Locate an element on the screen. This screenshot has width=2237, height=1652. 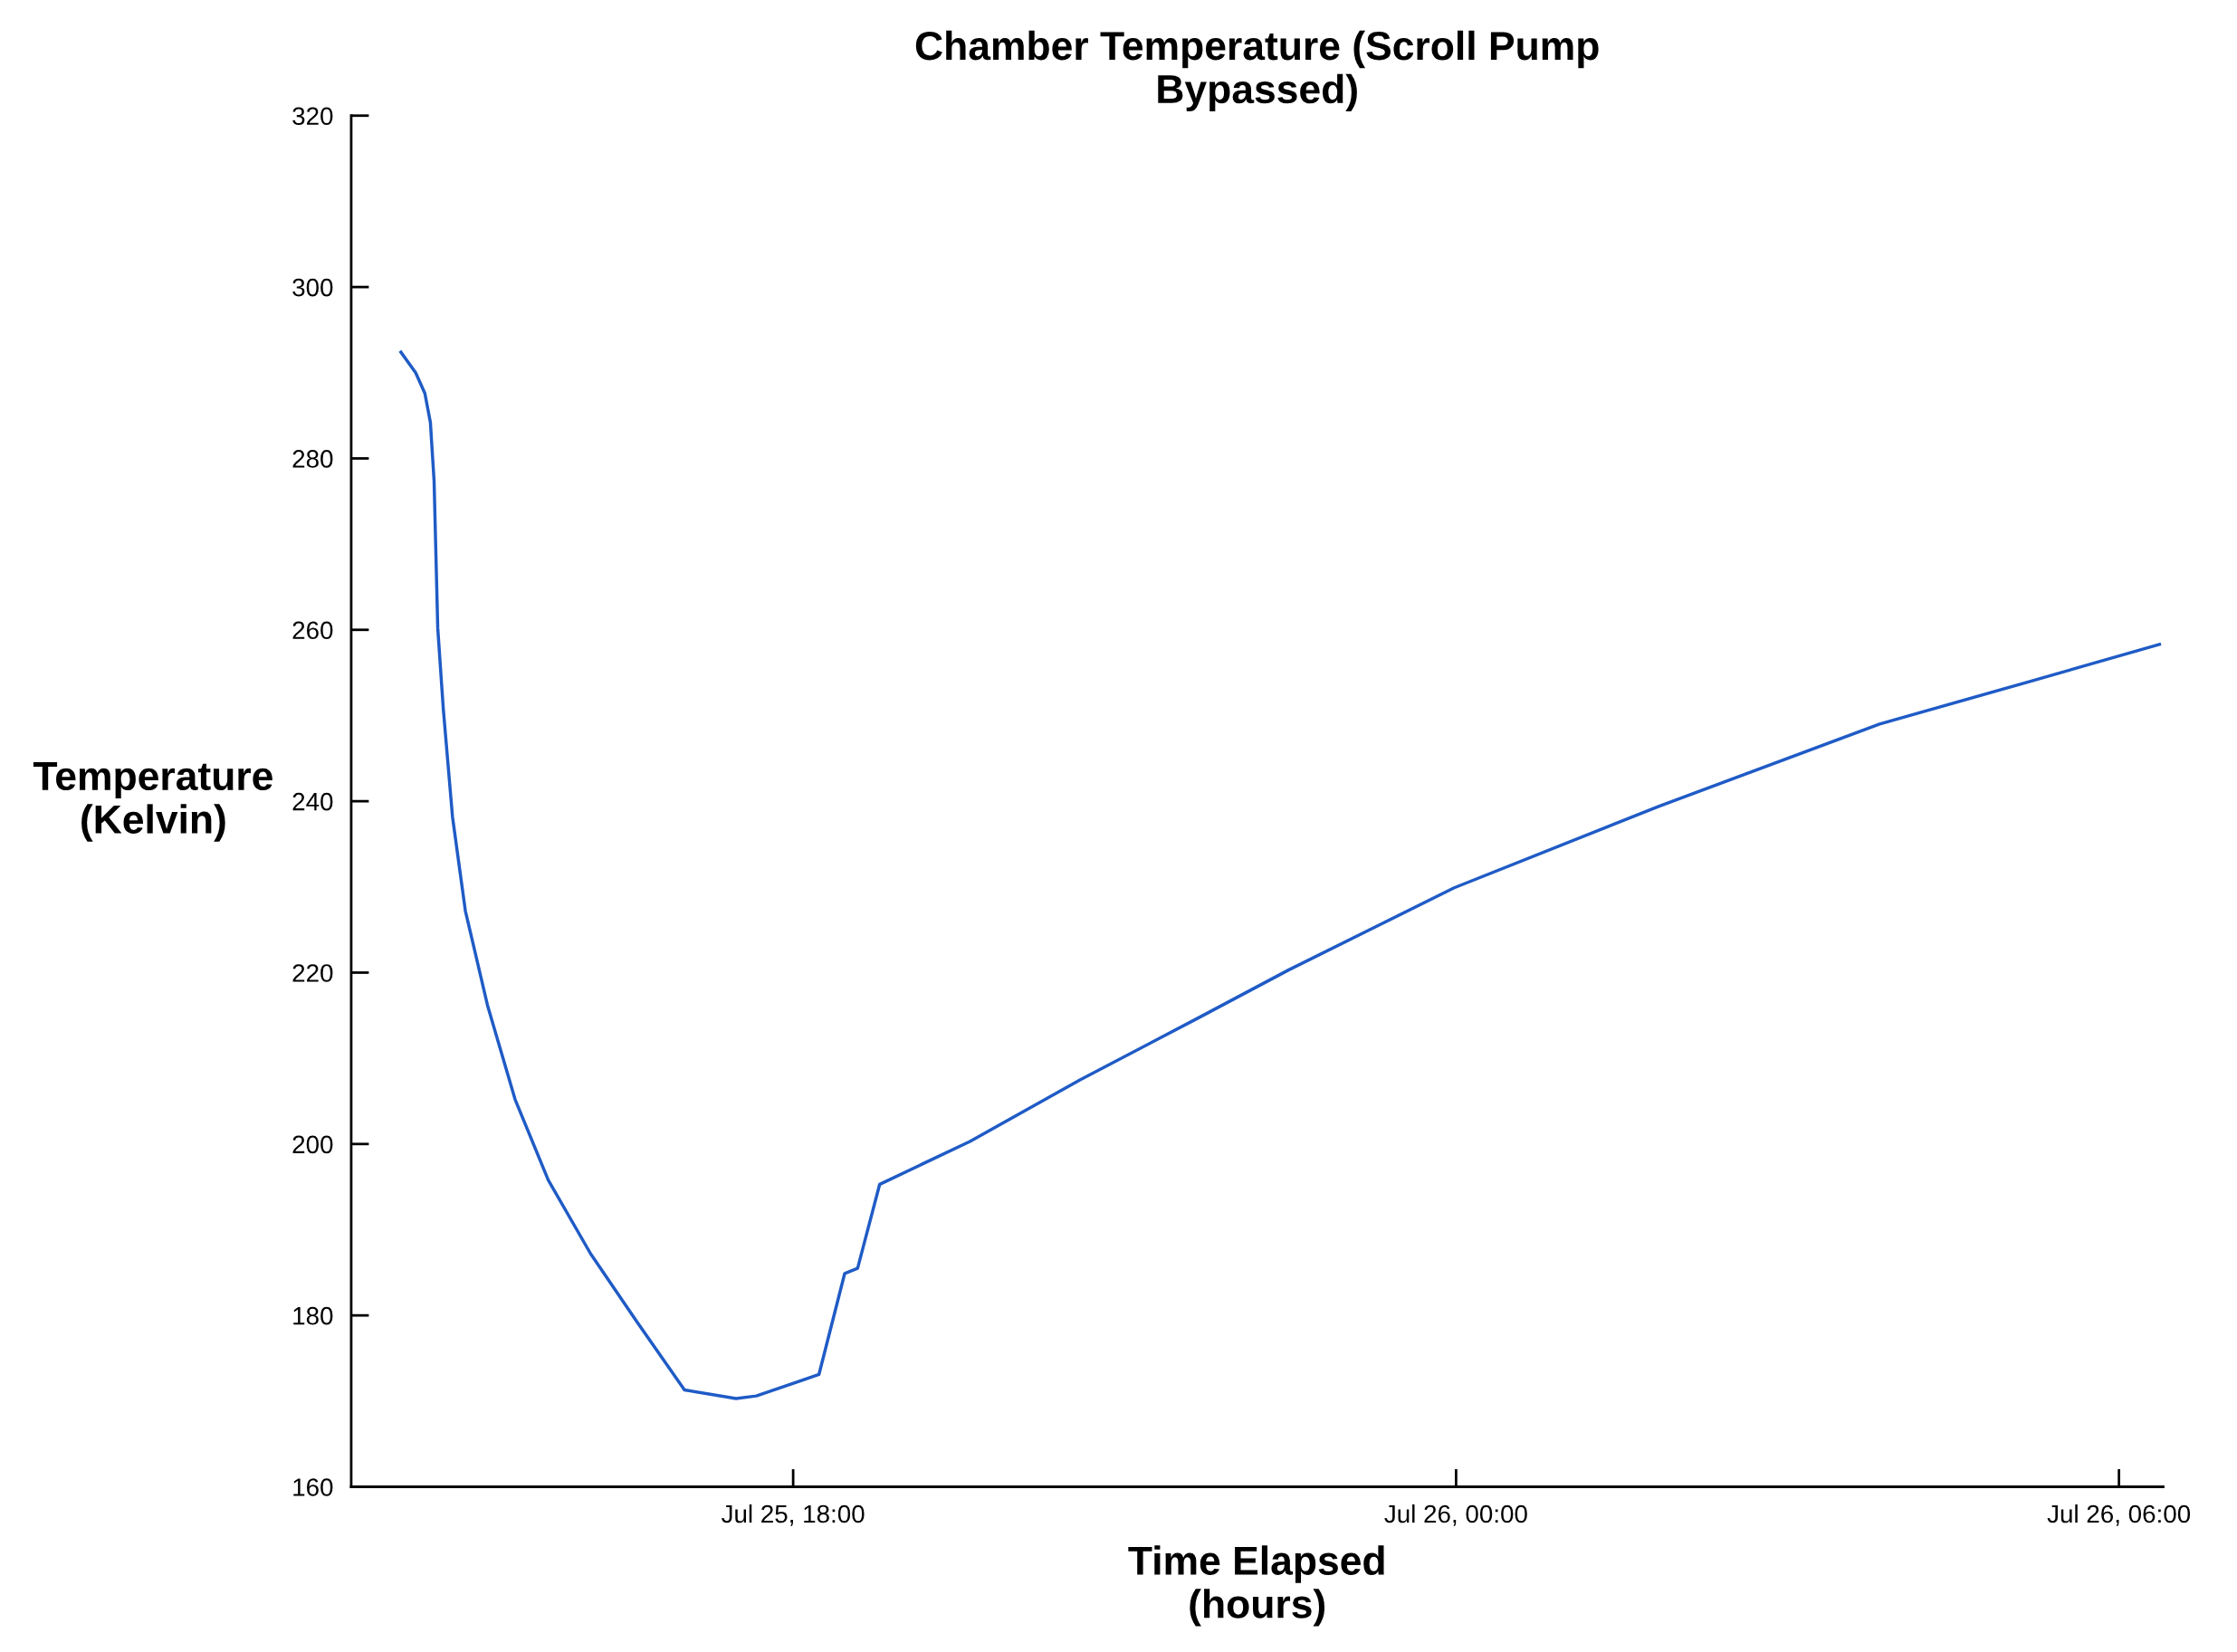
y-axis-title: Temperature (Kelvin) is located at coordinates (152, 802).